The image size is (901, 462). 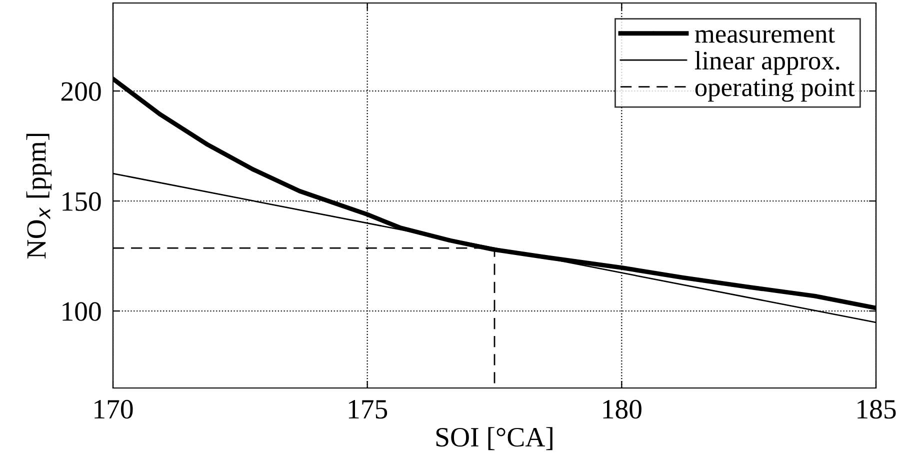 What do you see at coordinates (494, 438) in the screenshot?
I see `x-axis-title: SOI [°CA]` at bounding box center [494, 438].